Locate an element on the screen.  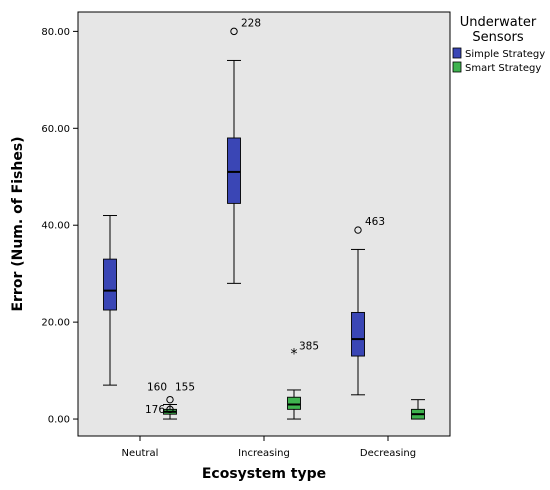
box-simple-strategy-neutral is located at coordinates (110, 300).